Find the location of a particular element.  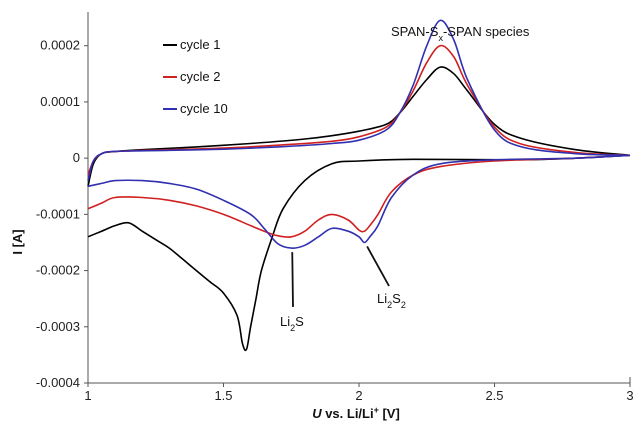

x-axis-title-rest: vs. Li/Li is located at coordinates (348, 413).